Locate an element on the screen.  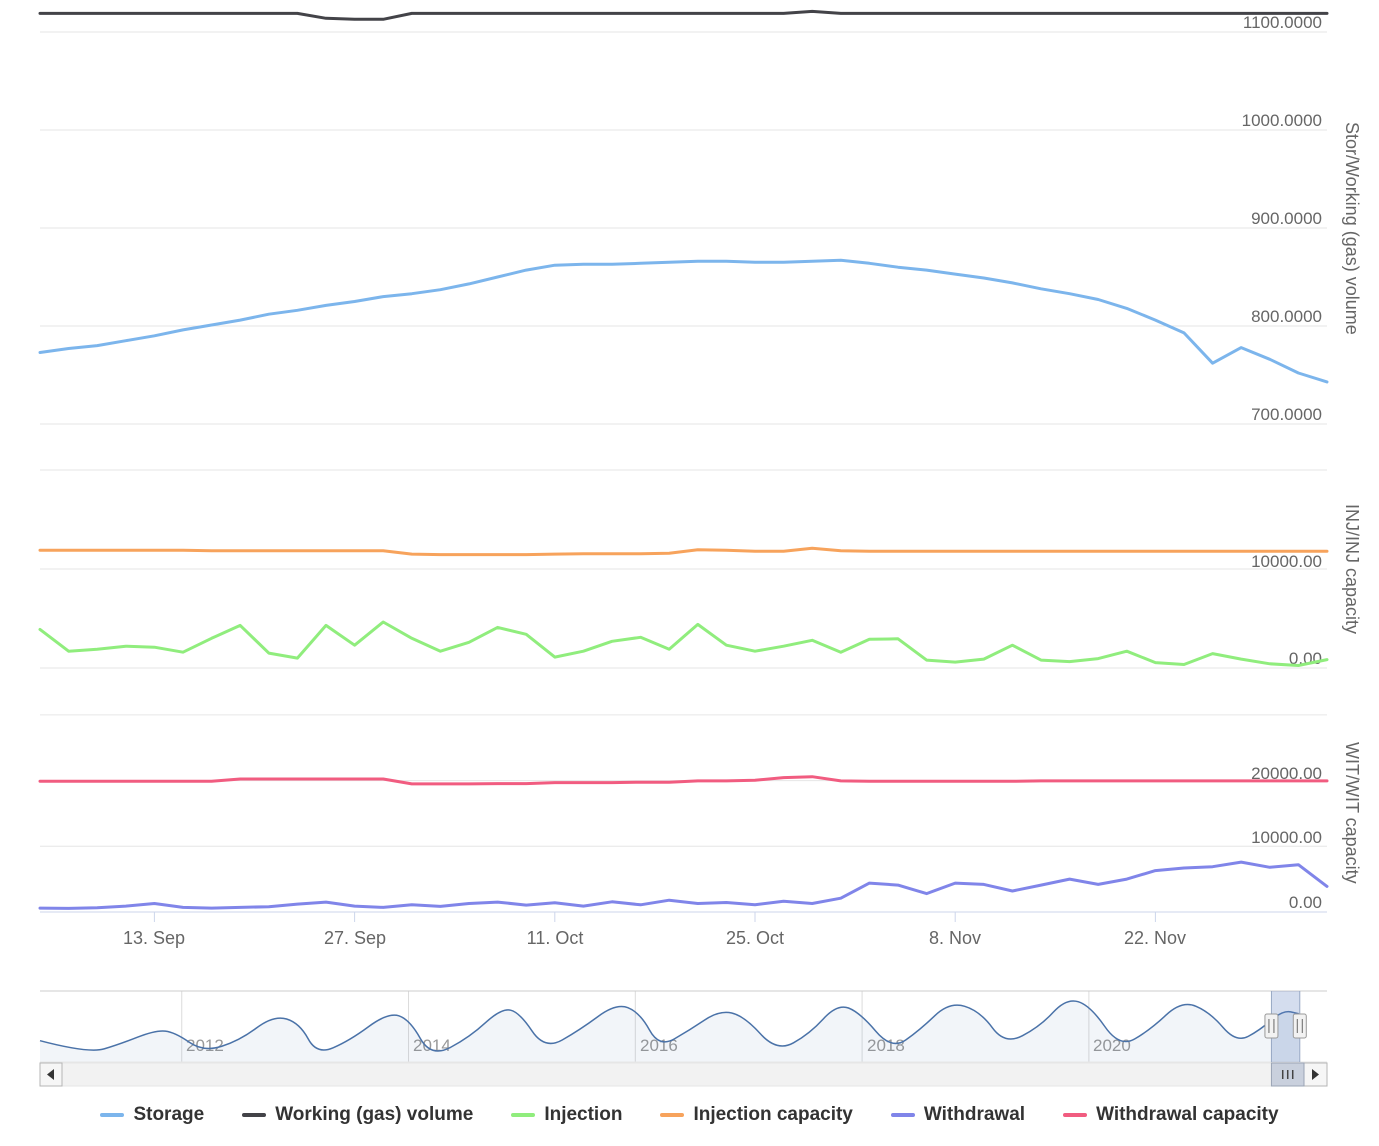
navigator-area is located at coordinates (669, 1031).